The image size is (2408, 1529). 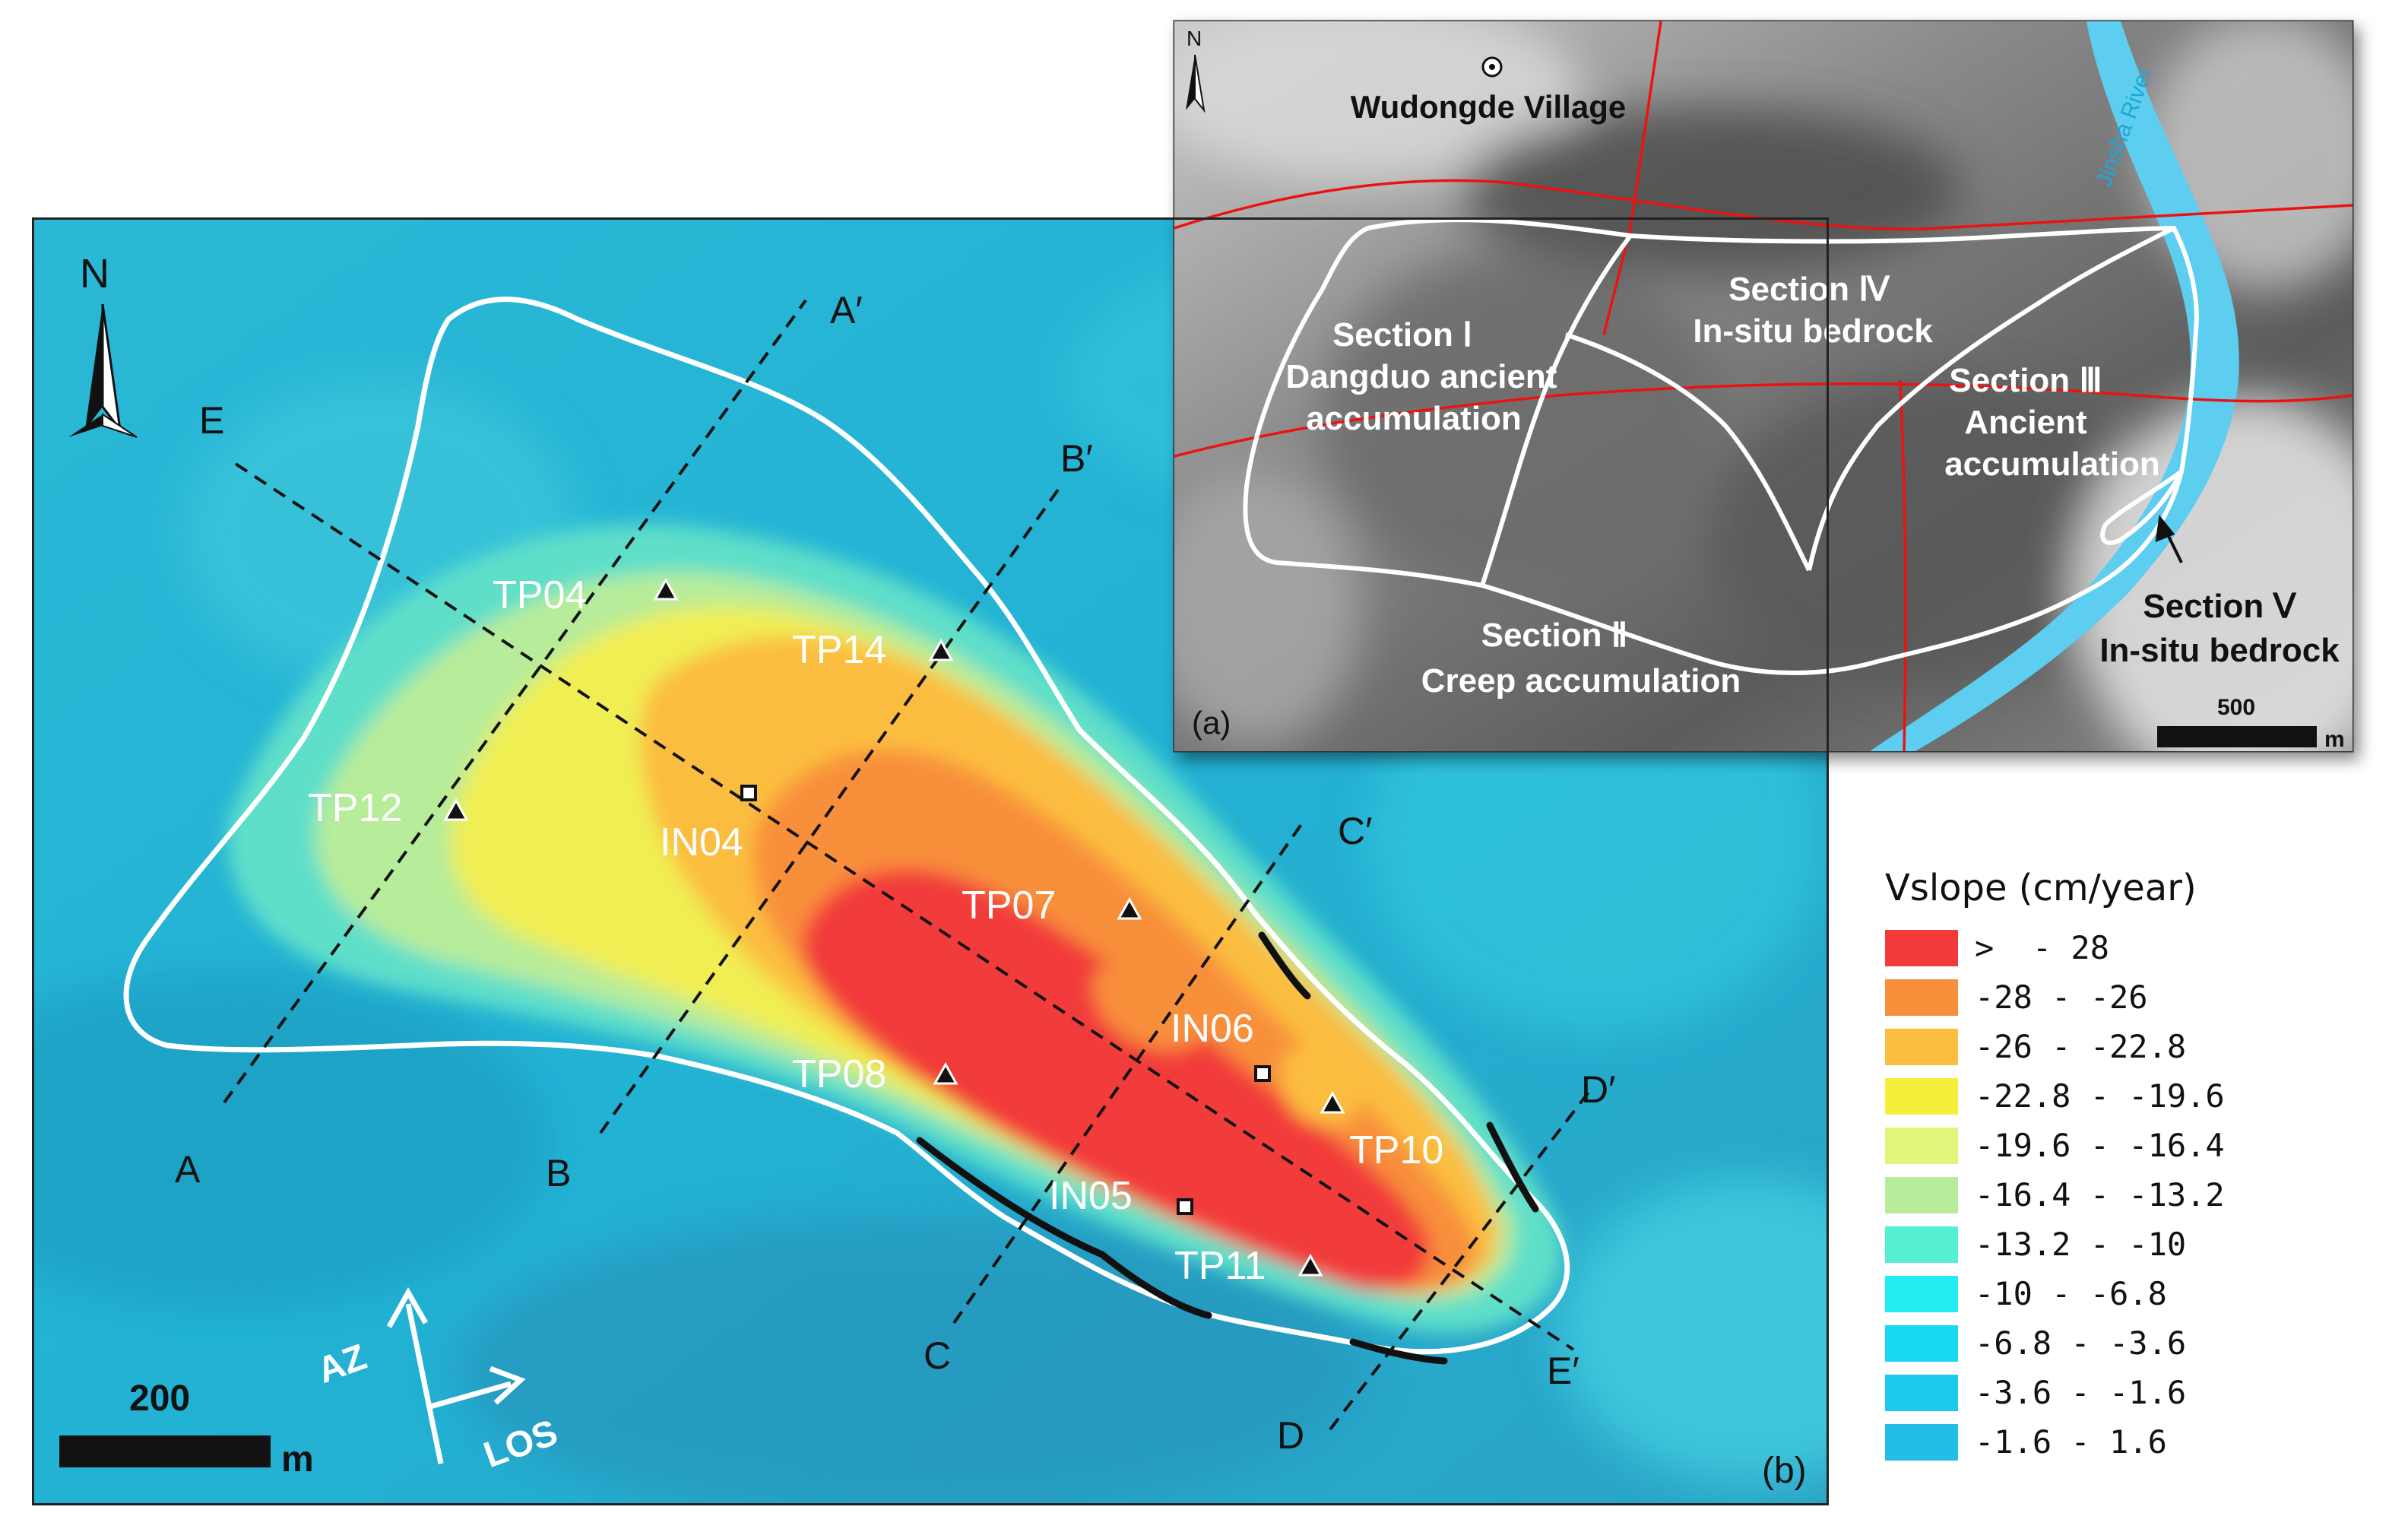 I want to click on label-a-prime: A′, so click(x=846, y=310).